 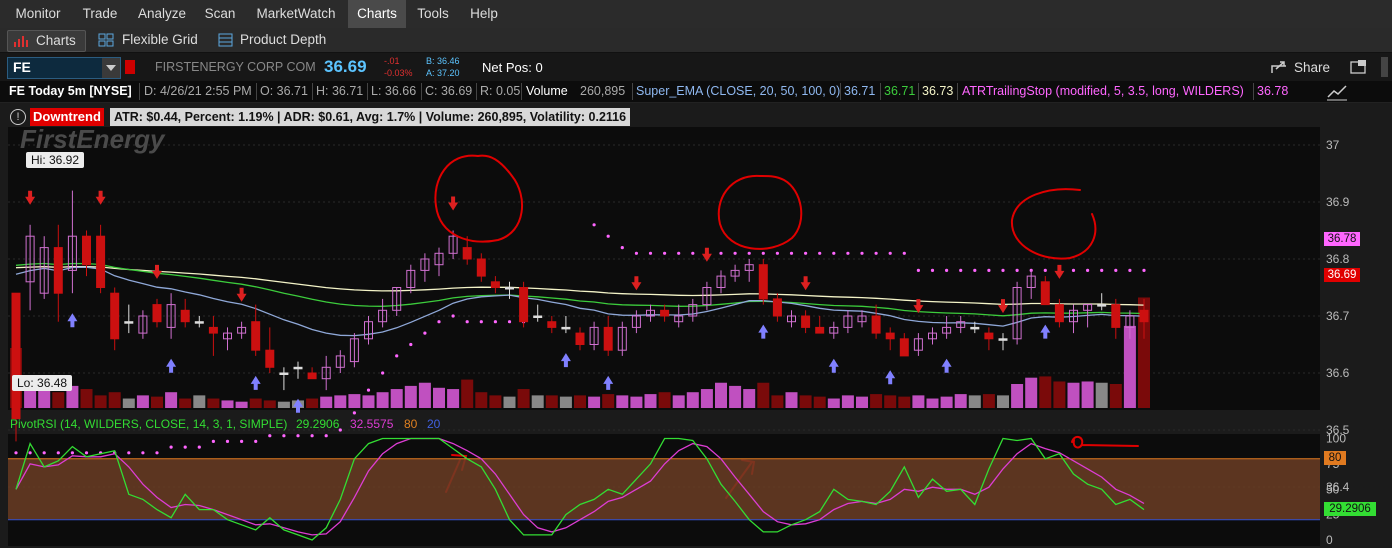 What do you see at coordinates (296, 13) in the screenshot?
I see `menu-marketwatch: MarketWatch` at bounding box center [296, 13].